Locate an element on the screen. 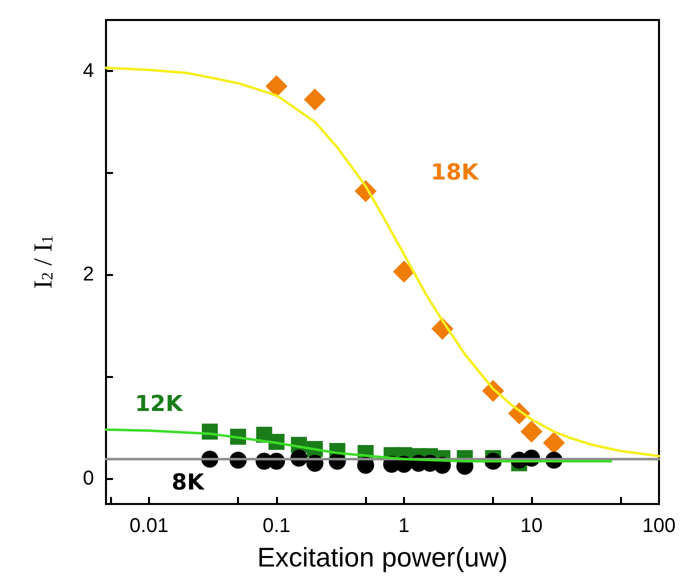  x-tick-label: 1 is located at coordinates (404, 526).